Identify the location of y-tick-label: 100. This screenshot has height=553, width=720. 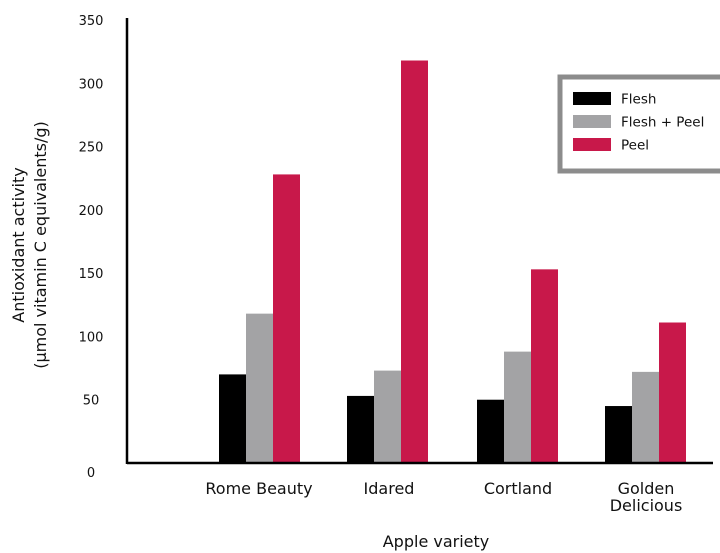
(91, 337).